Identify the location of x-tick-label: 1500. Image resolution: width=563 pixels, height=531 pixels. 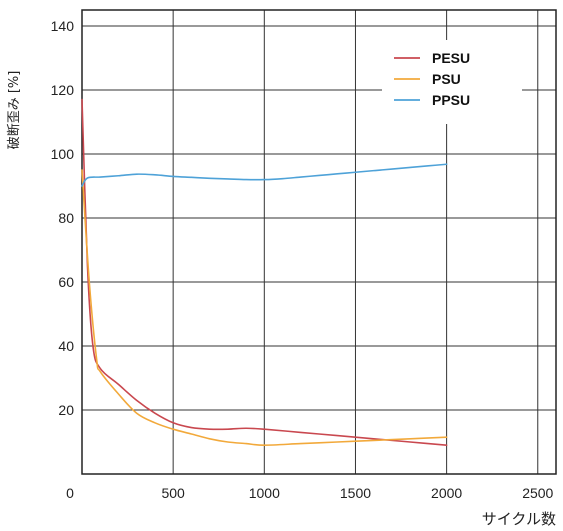
(355, 493).